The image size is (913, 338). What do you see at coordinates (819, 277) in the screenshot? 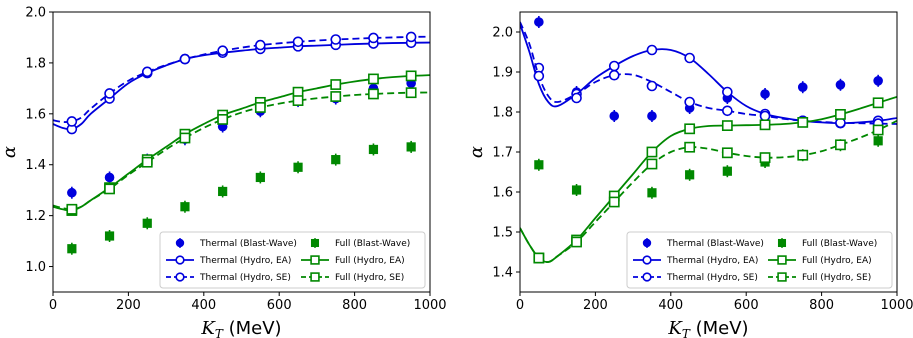
I see `legend-item: Full (Hydro, SE)` at bounding box center [819, 277].